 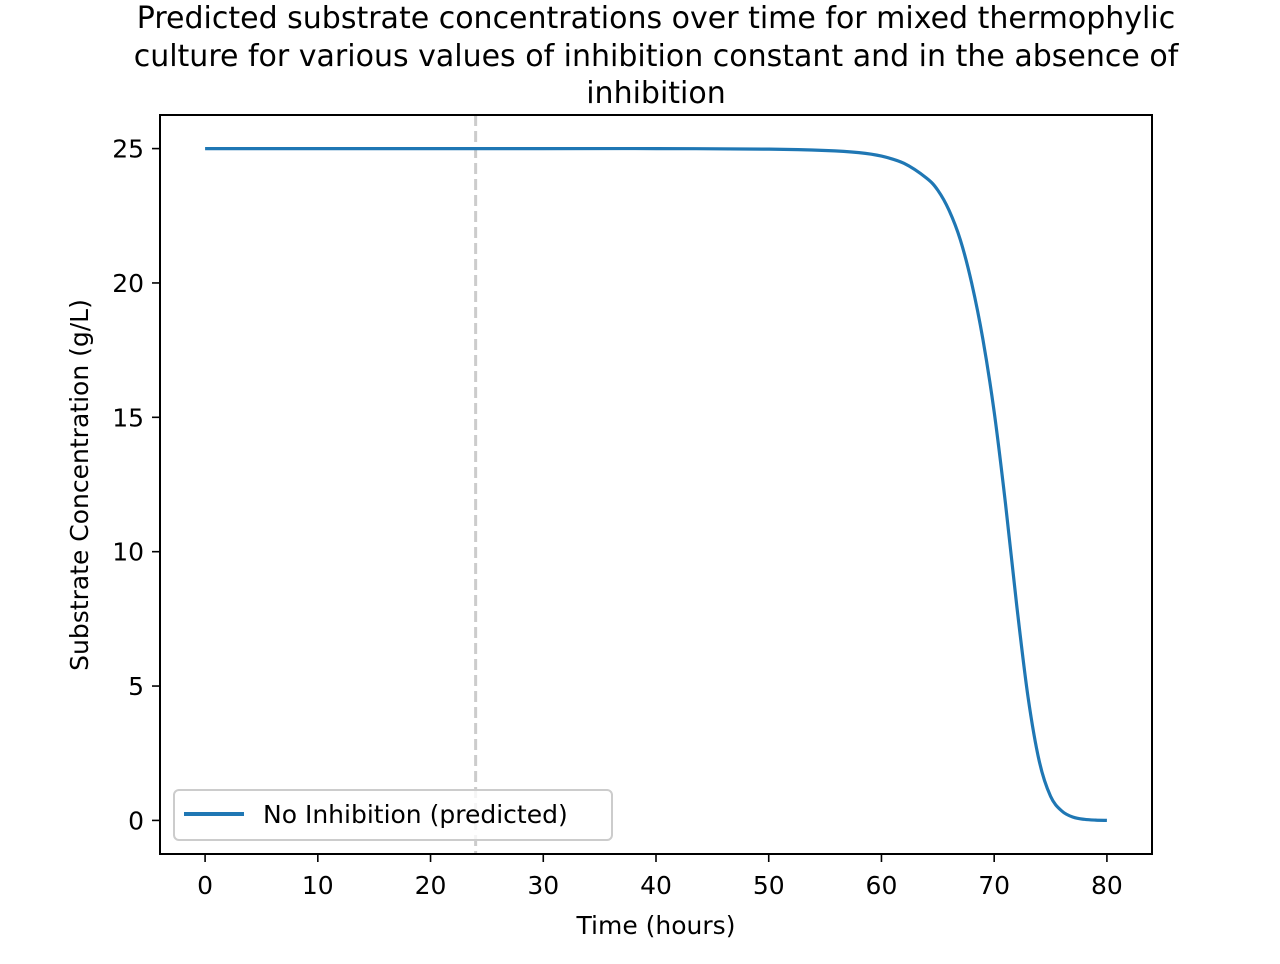 I want to click on legend-box, so click(x=393, y=815).